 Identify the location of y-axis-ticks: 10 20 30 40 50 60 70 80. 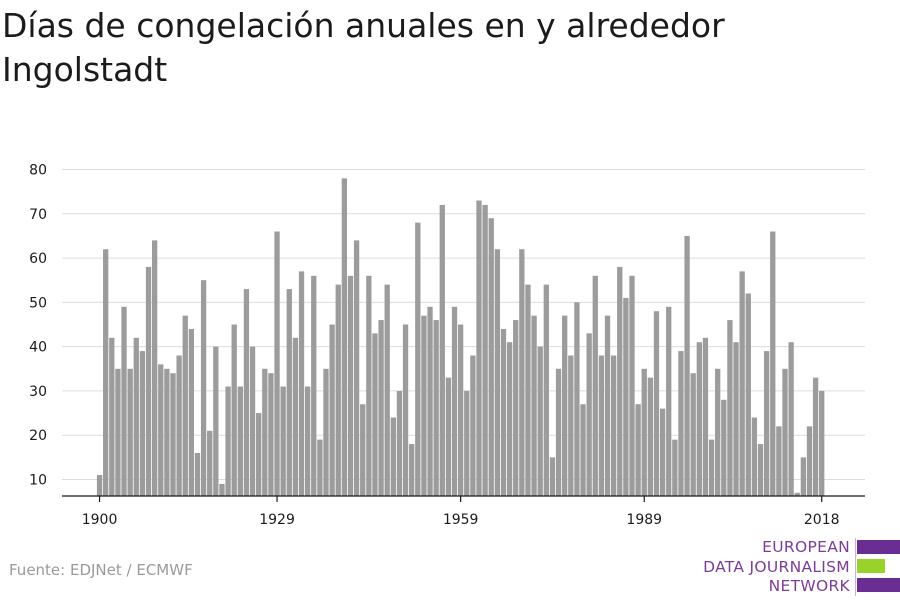
(38, 326).